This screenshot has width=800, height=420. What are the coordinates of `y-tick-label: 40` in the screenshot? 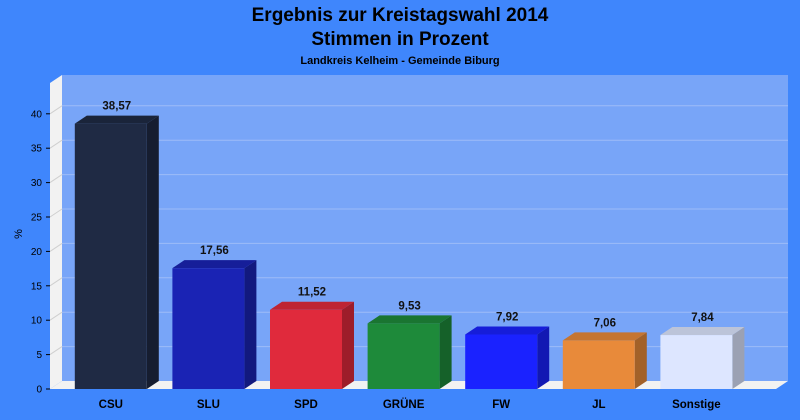 It's located at (37, 114).